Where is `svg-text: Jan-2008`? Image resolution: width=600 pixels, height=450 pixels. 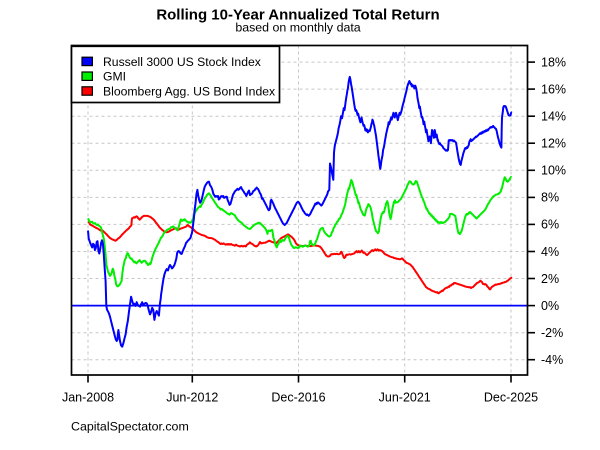 svg-text: Jan-2008 is located at coordinates (88, 398).